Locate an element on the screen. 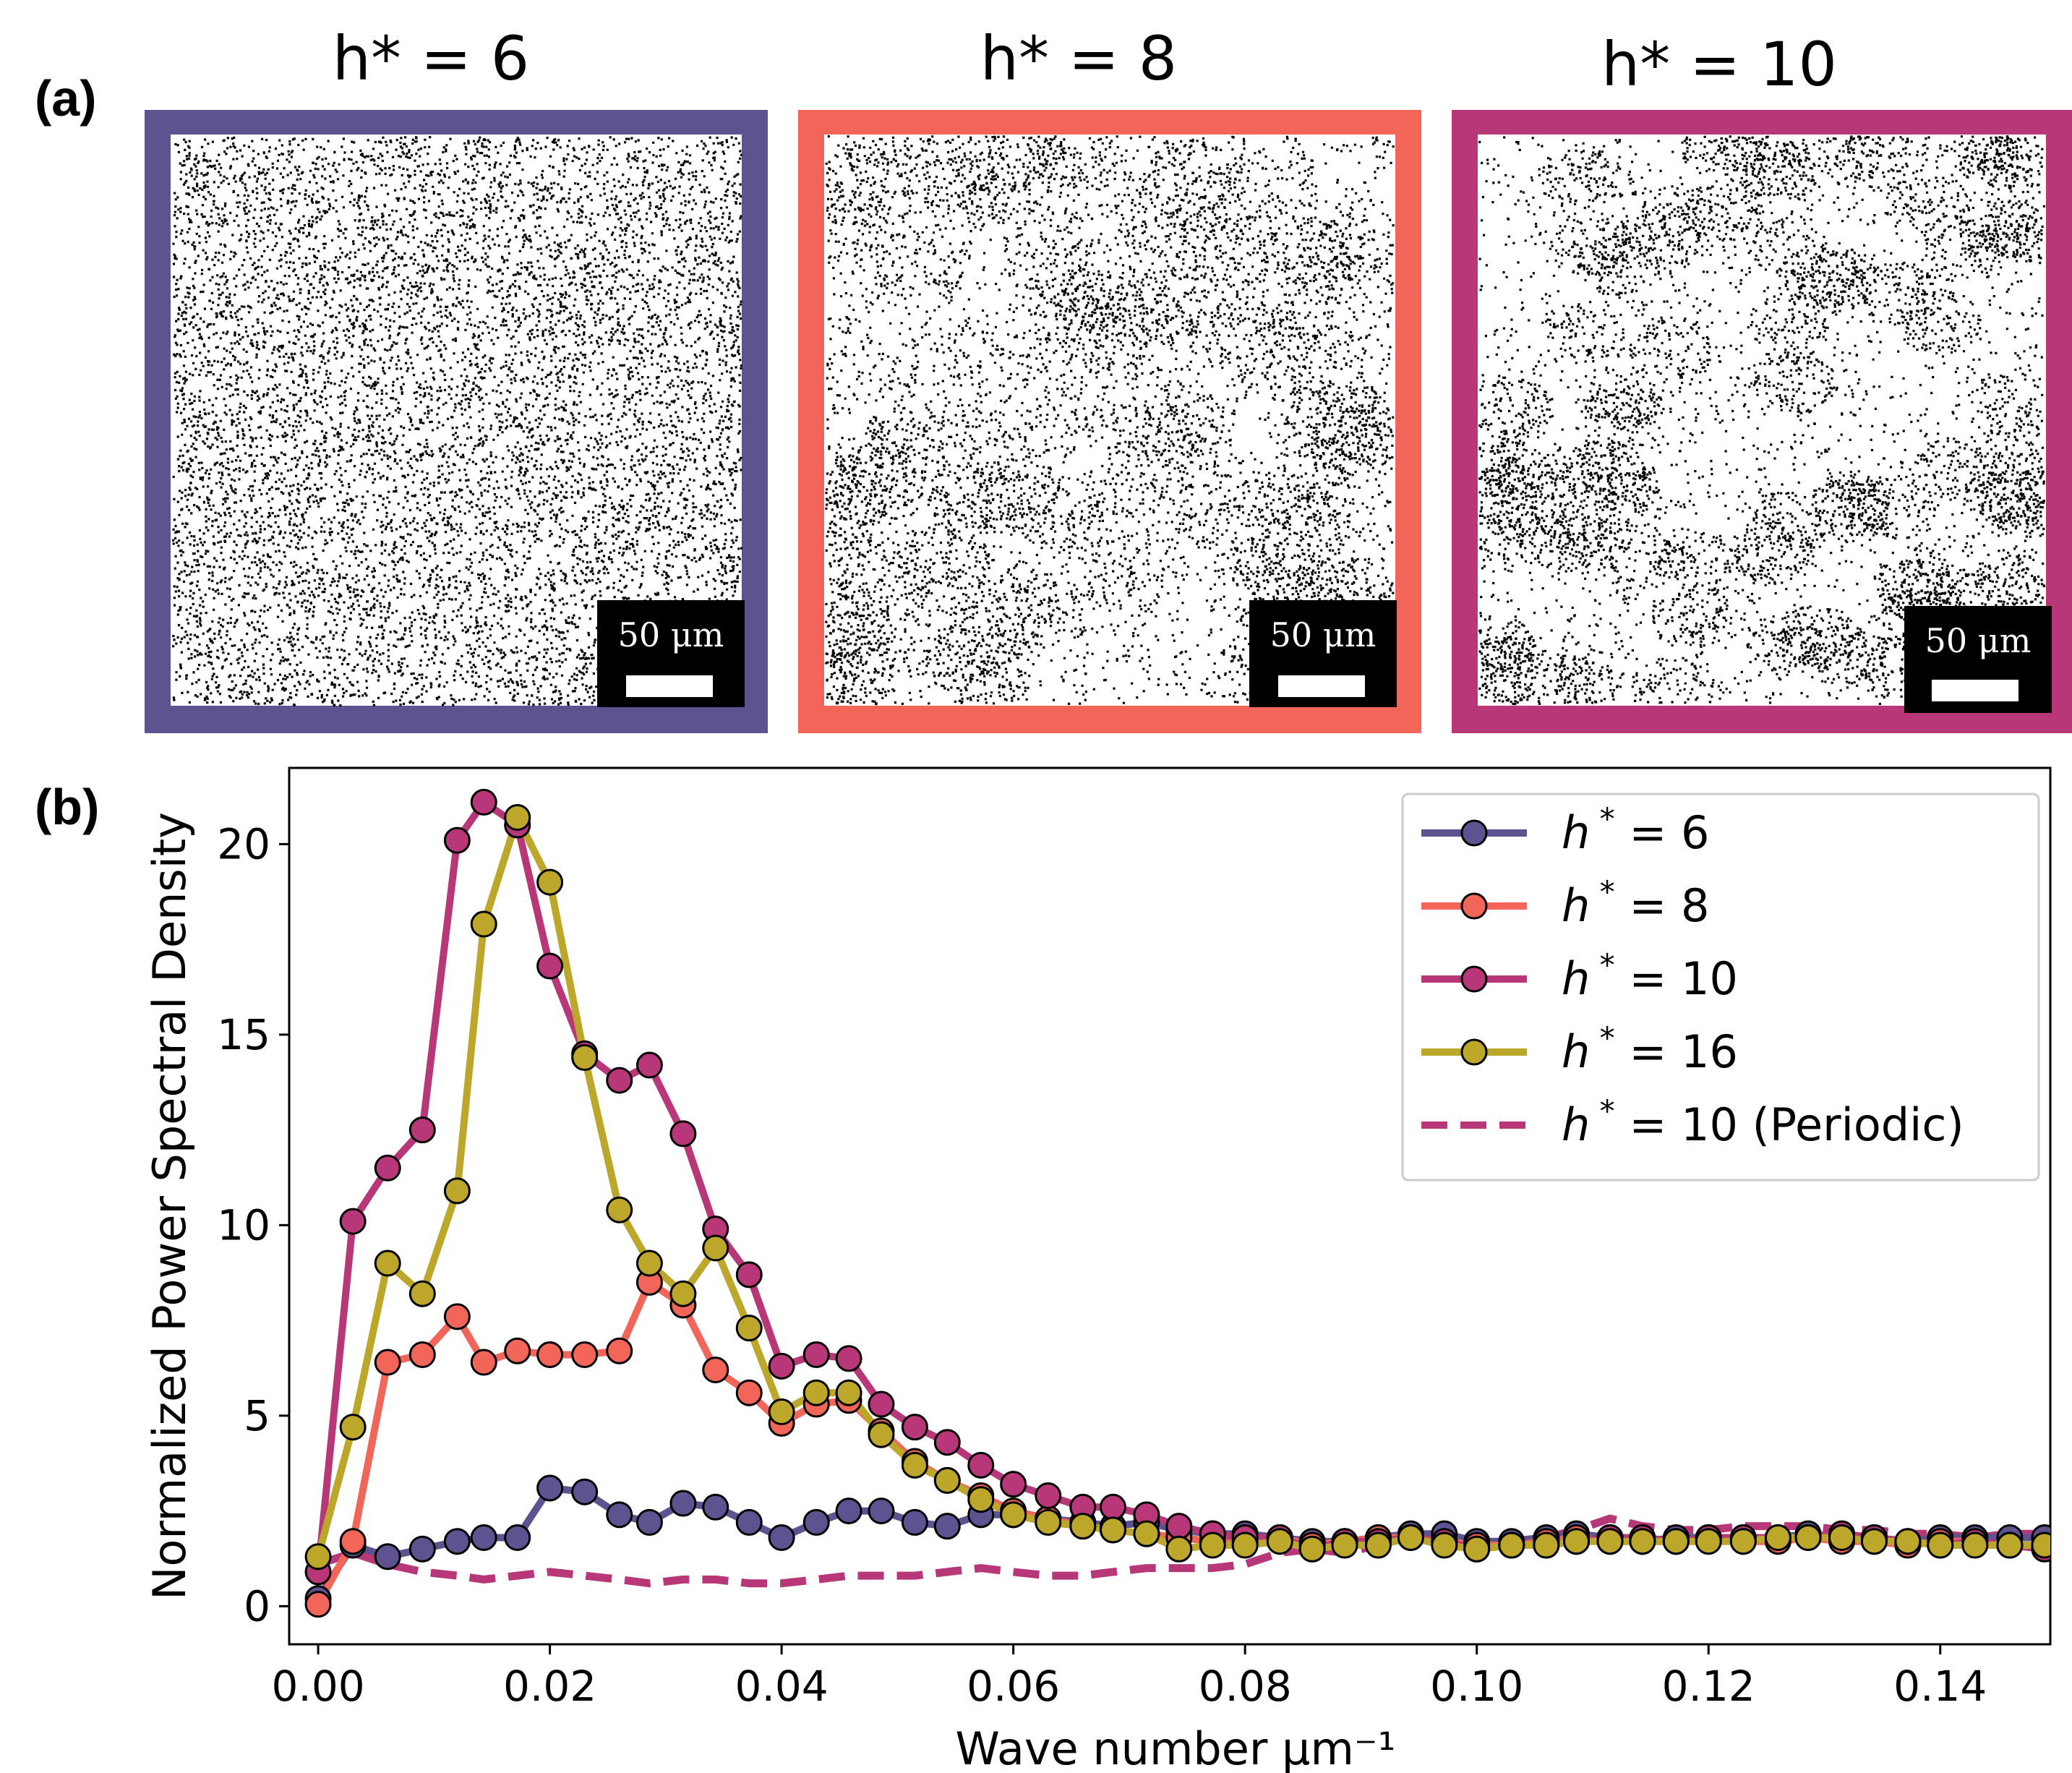  micrograph-h8: h* = 8 50 μm is located at coordinates (1110, 378).